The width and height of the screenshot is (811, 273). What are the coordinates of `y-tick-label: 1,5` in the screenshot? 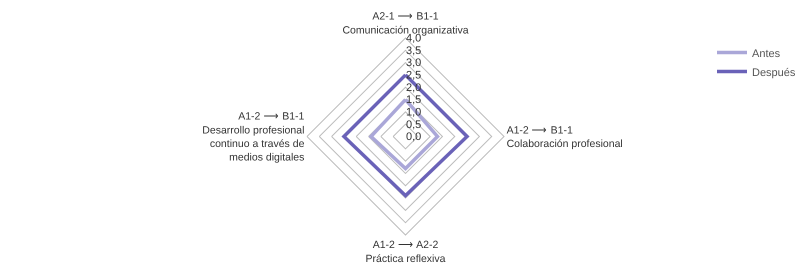 It's located at (414, 100).